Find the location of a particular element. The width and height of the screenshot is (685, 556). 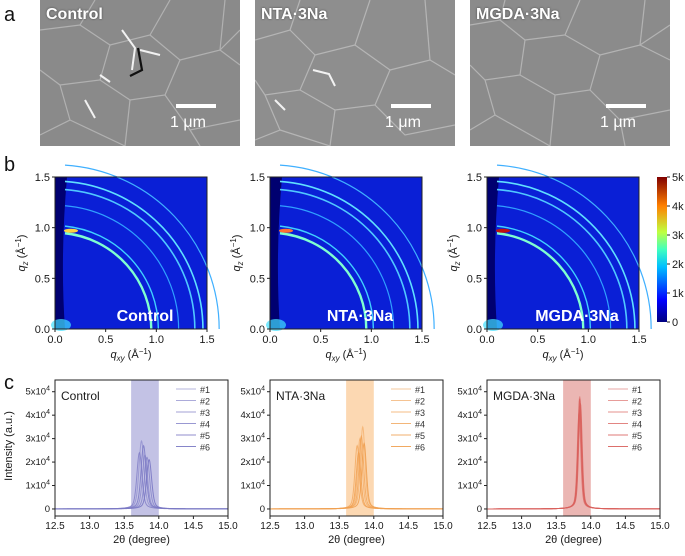

legend-entry: #2 is located at coordinates (420, 402).